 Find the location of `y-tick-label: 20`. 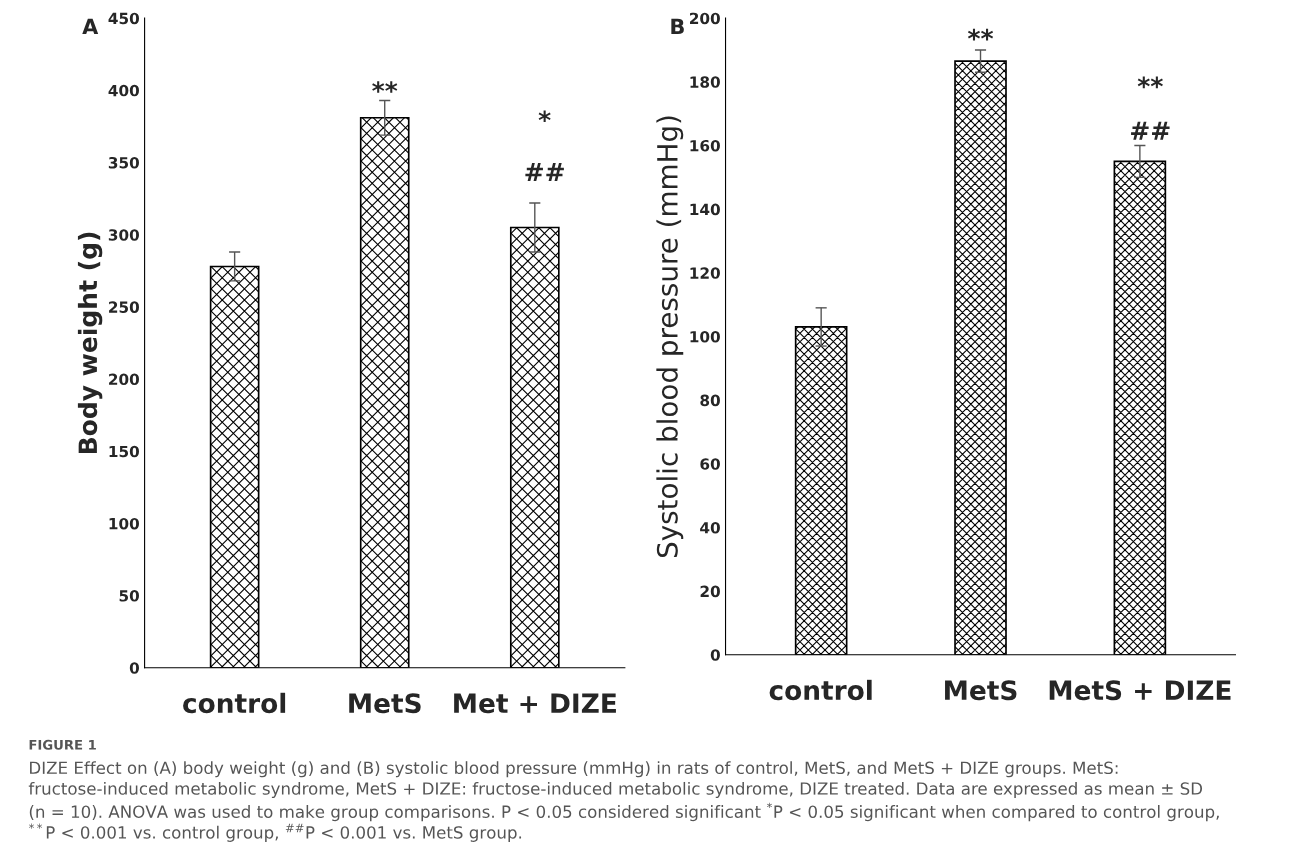

y-tick-label: 20 is located at coordinates (710, 591).